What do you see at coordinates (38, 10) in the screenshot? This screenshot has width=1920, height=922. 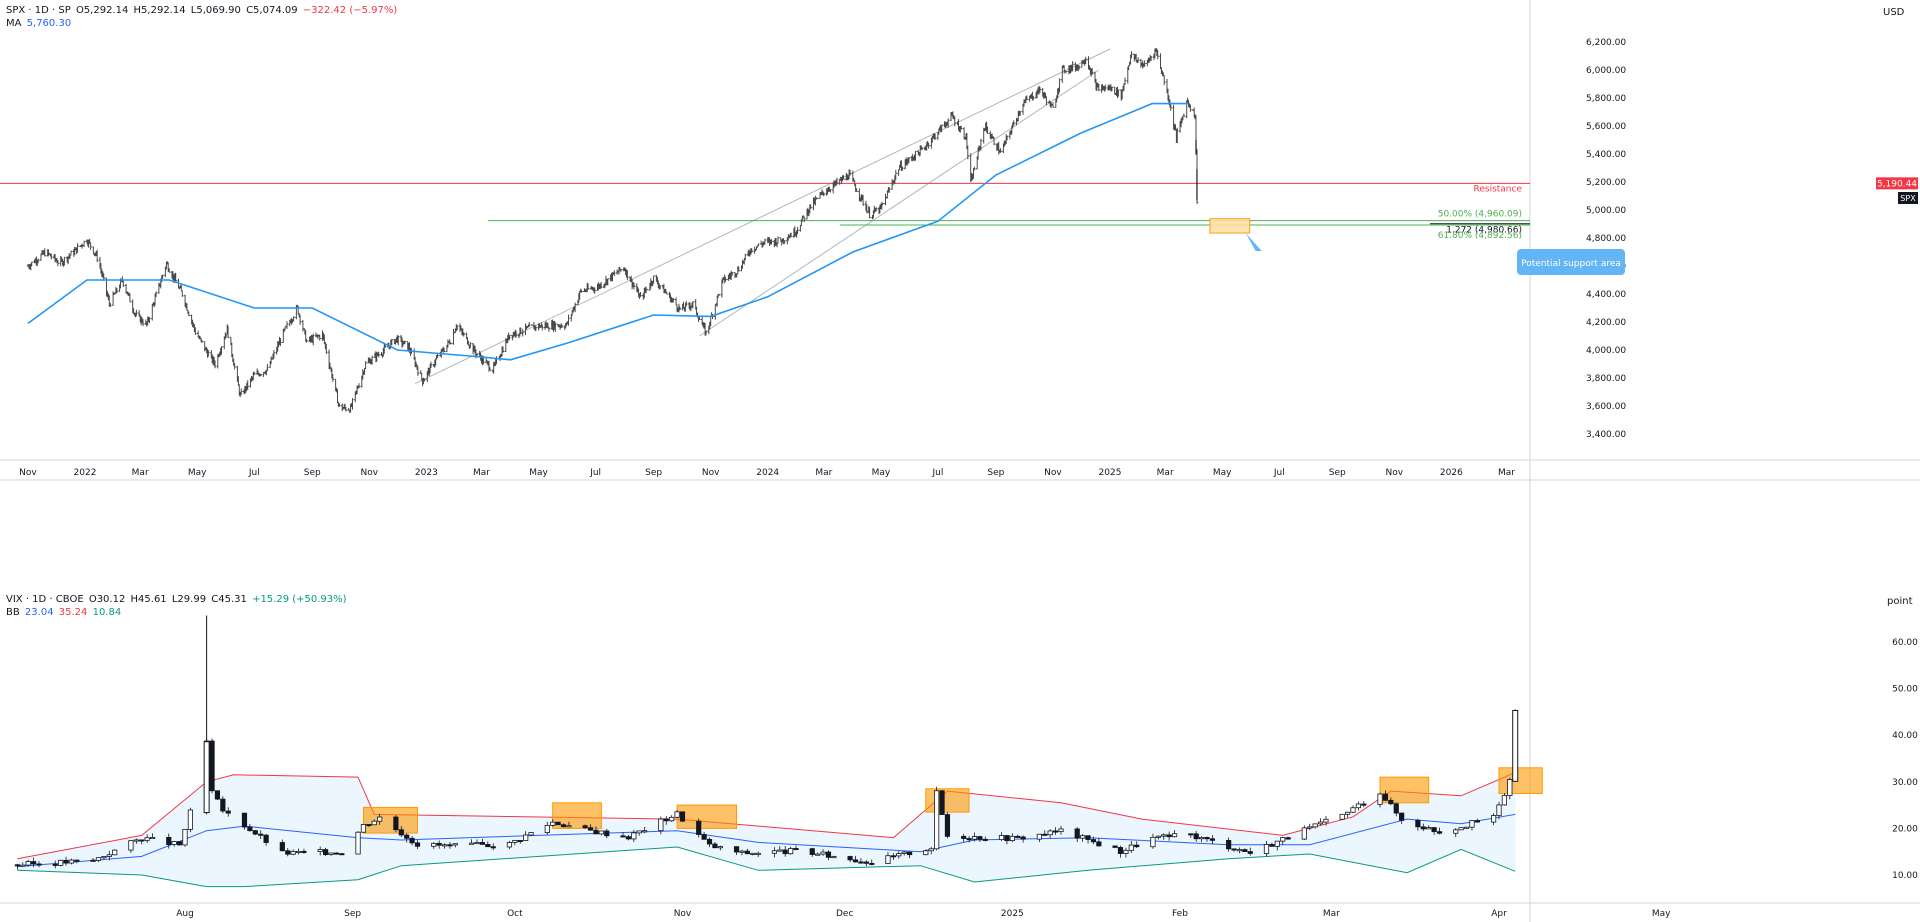 I see `spx-symbol: SPX · 1D · SP` at bounding box center [38, 10].